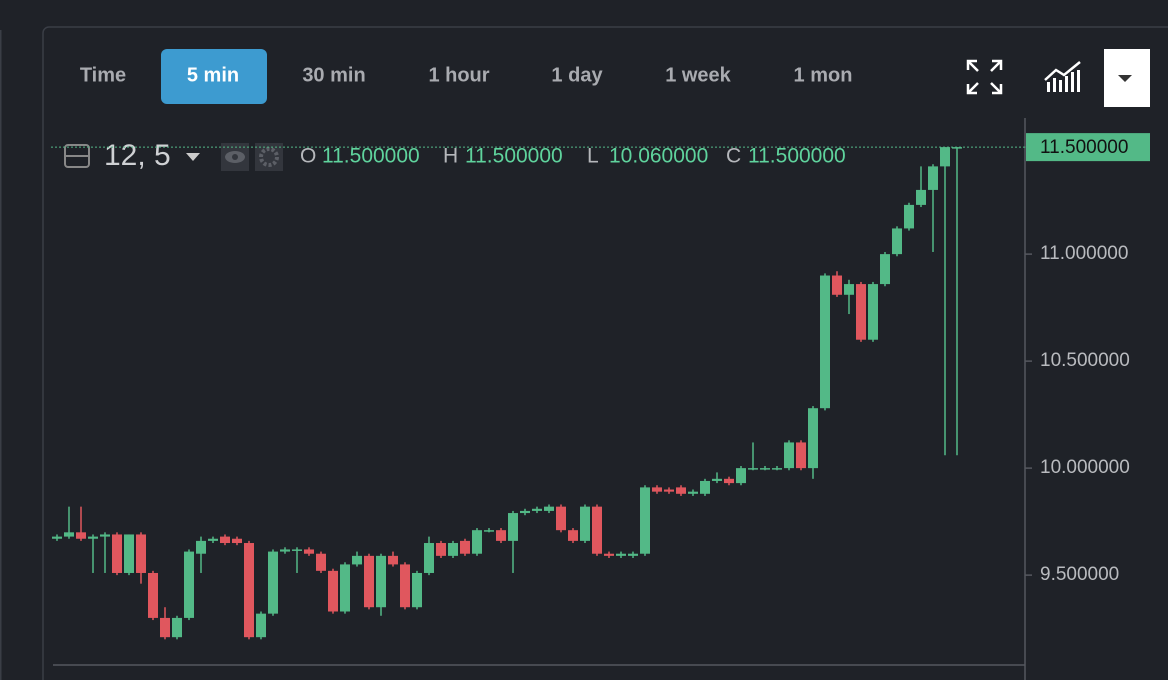  What do you see at coordinates (577, 75) in the screenshot?
I see `timeframe-button: 1 day` at bounding box center [577, 75].